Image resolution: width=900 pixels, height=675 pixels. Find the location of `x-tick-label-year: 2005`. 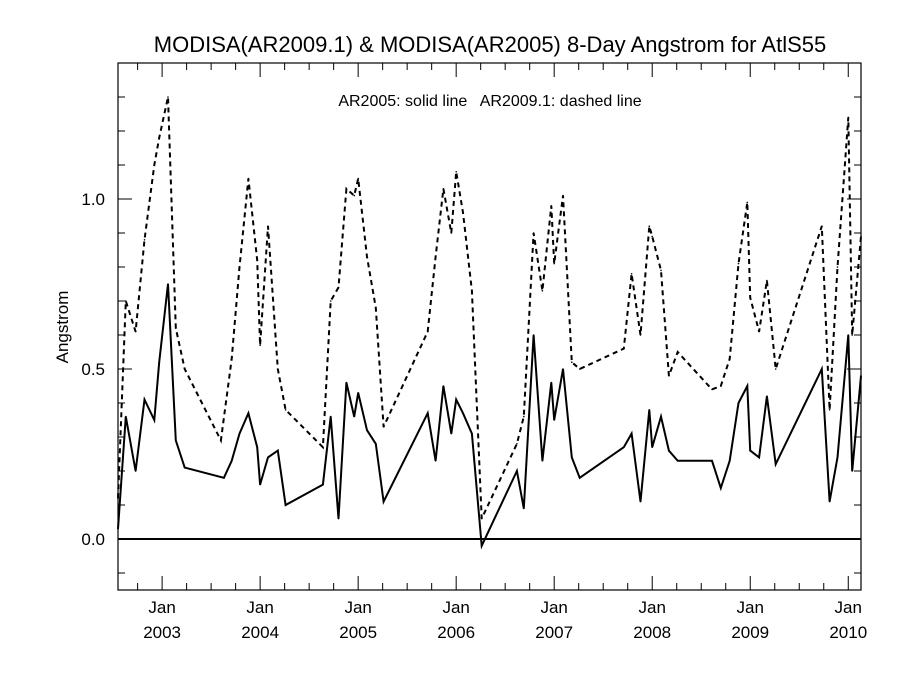

x-tick-label-year: 2005 is located at coordinates (358, 632).